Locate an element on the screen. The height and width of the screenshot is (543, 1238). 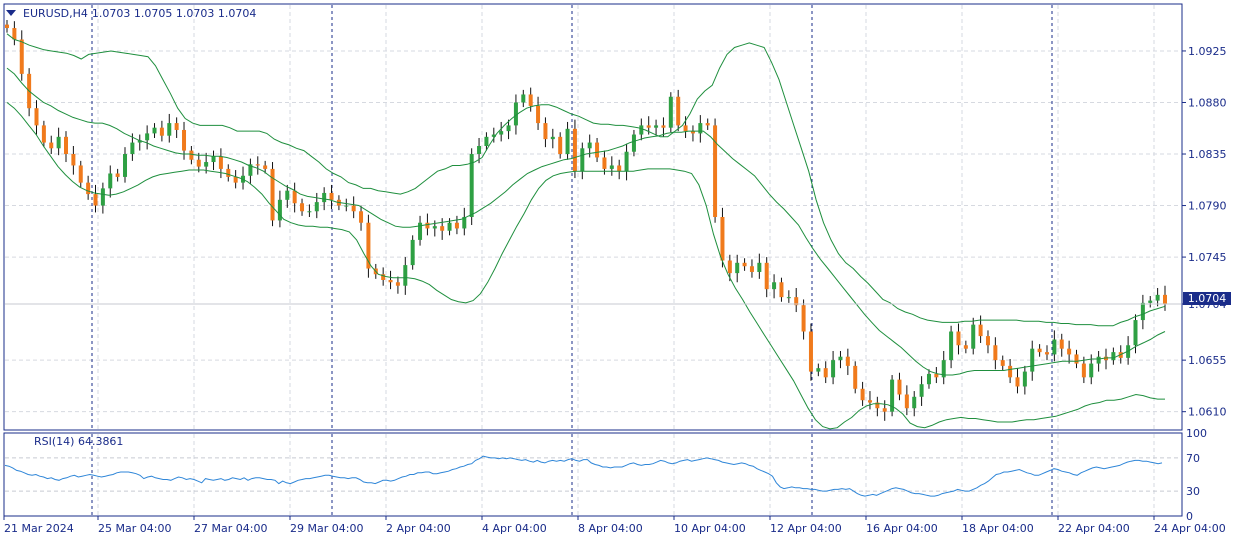
symbol-label: EURUSD,H4 is located at coordinates (55, 13).